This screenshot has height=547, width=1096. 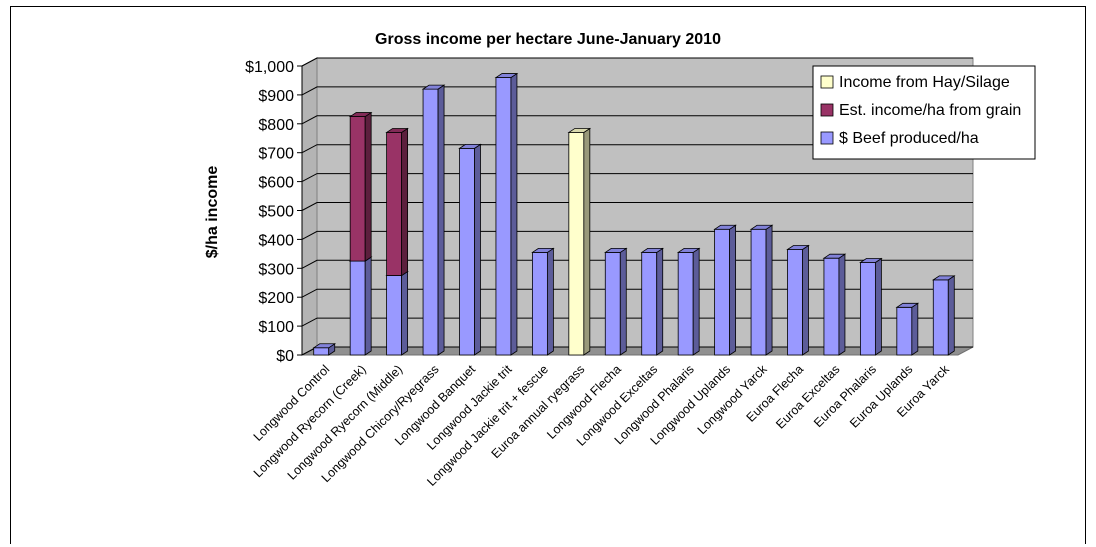 What do you see at coordinates (276, 125) in the screenshot?
I see `y-tick-label: $800` at bounding box center [276, 125].